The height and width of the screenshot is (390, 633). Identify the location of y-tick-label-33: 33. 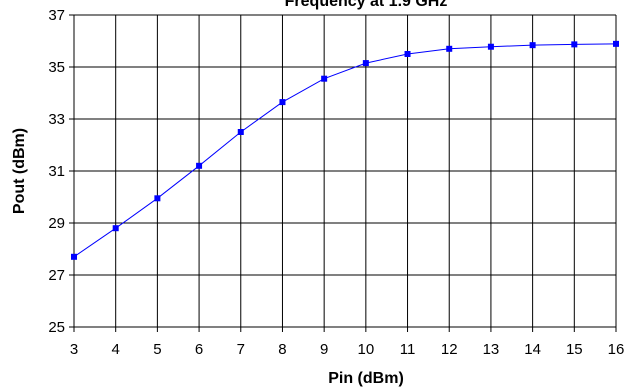
(56, 119).